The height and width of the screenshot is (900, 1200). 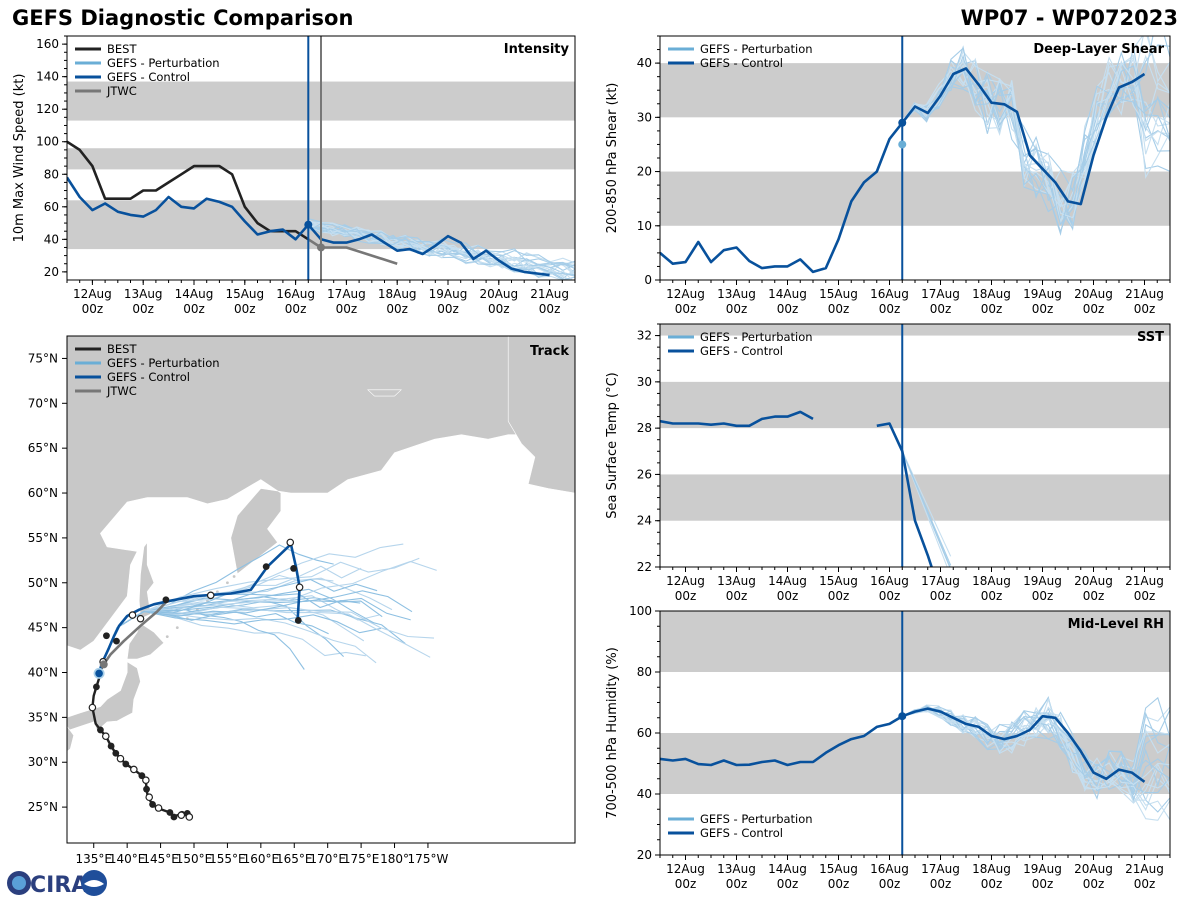 What do you see at coordinates (127, 859) in the screenshot?
I see `lon-tick-label: 140°E` at bounding box center [127, 859].